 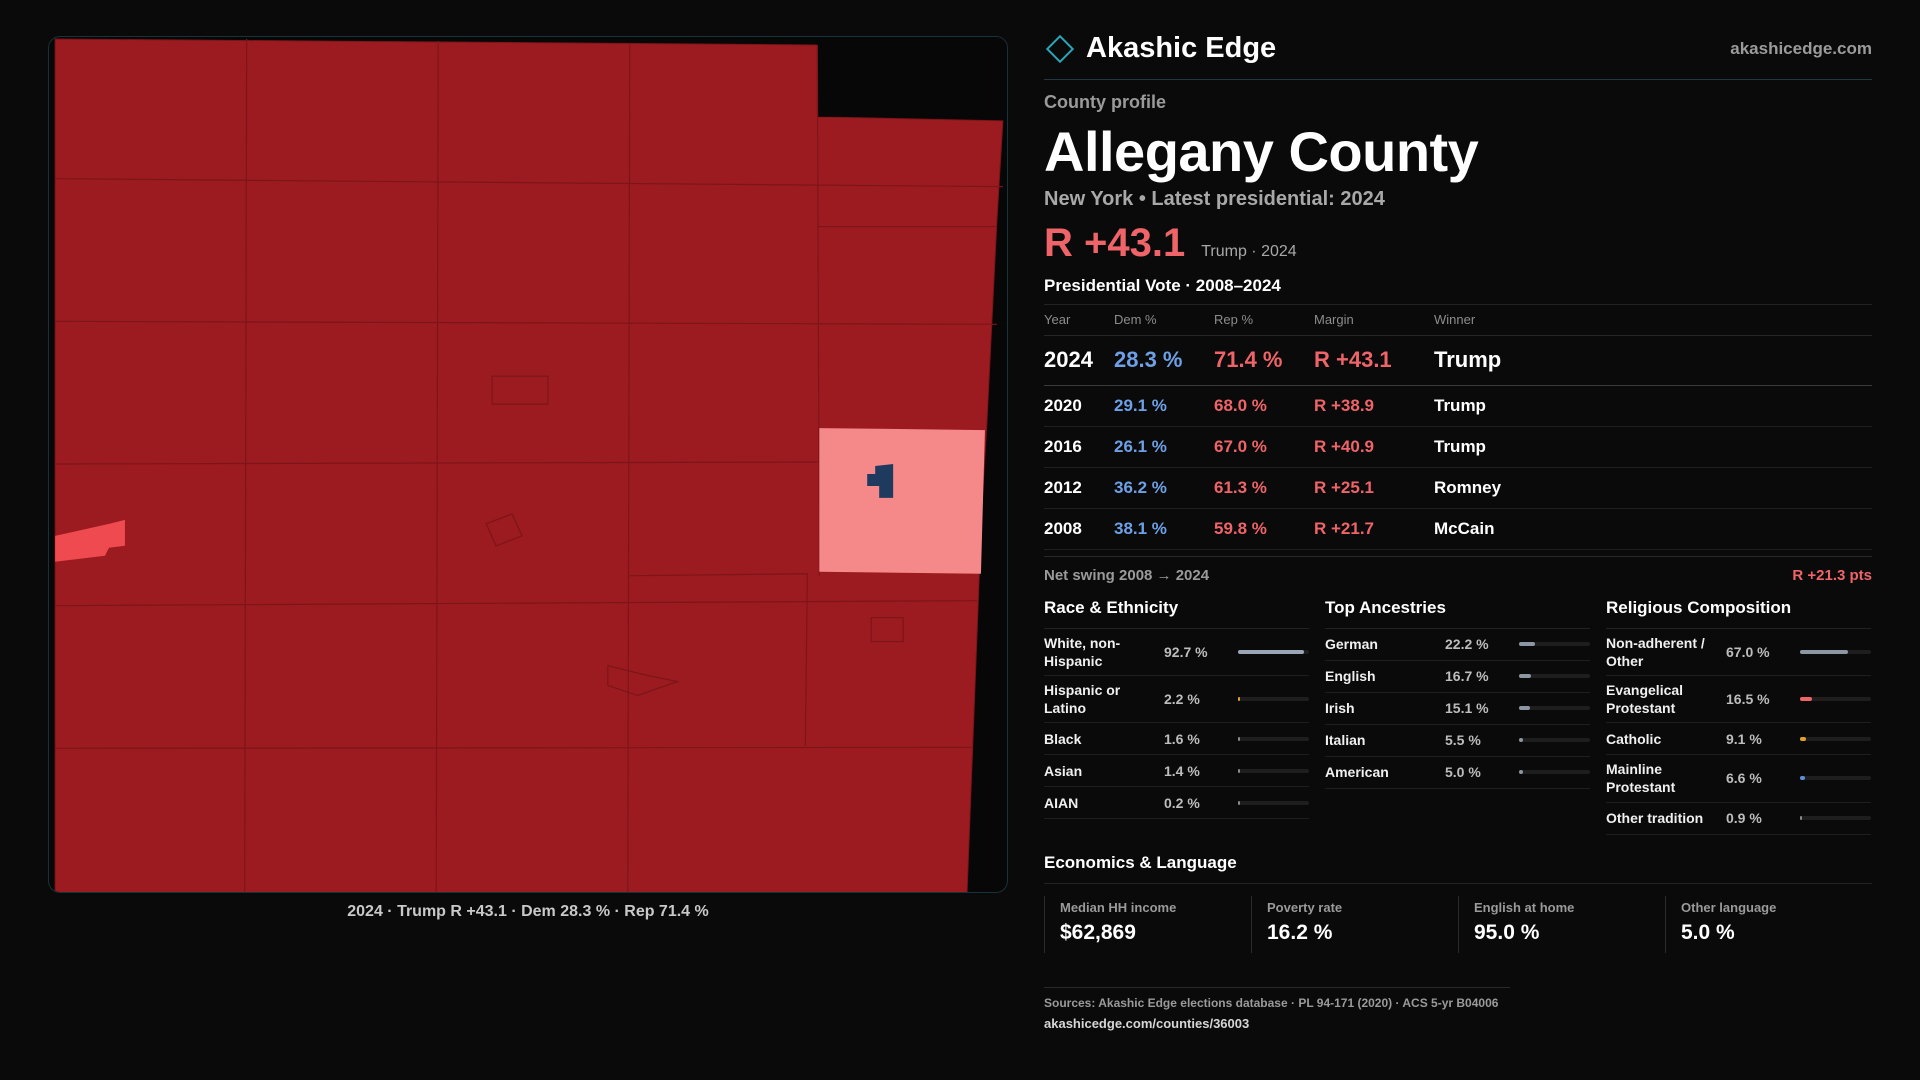 I want to click on map-outside-area, so click(x=912, y=77).